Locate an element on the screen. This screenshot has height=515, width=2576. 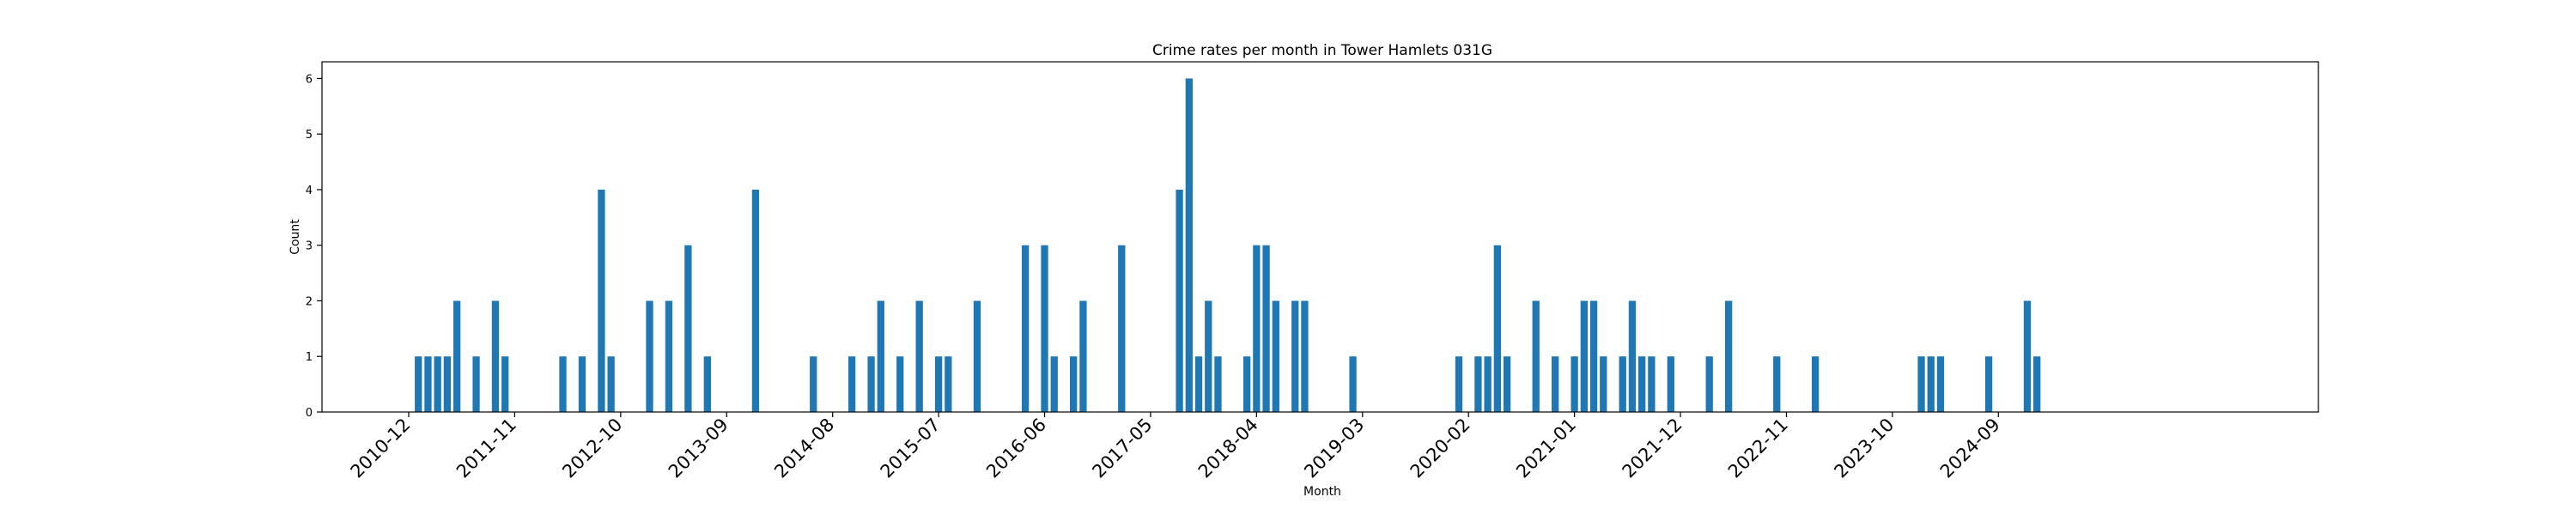
y-tick-label: 2 is located at coordinates (310, 301).